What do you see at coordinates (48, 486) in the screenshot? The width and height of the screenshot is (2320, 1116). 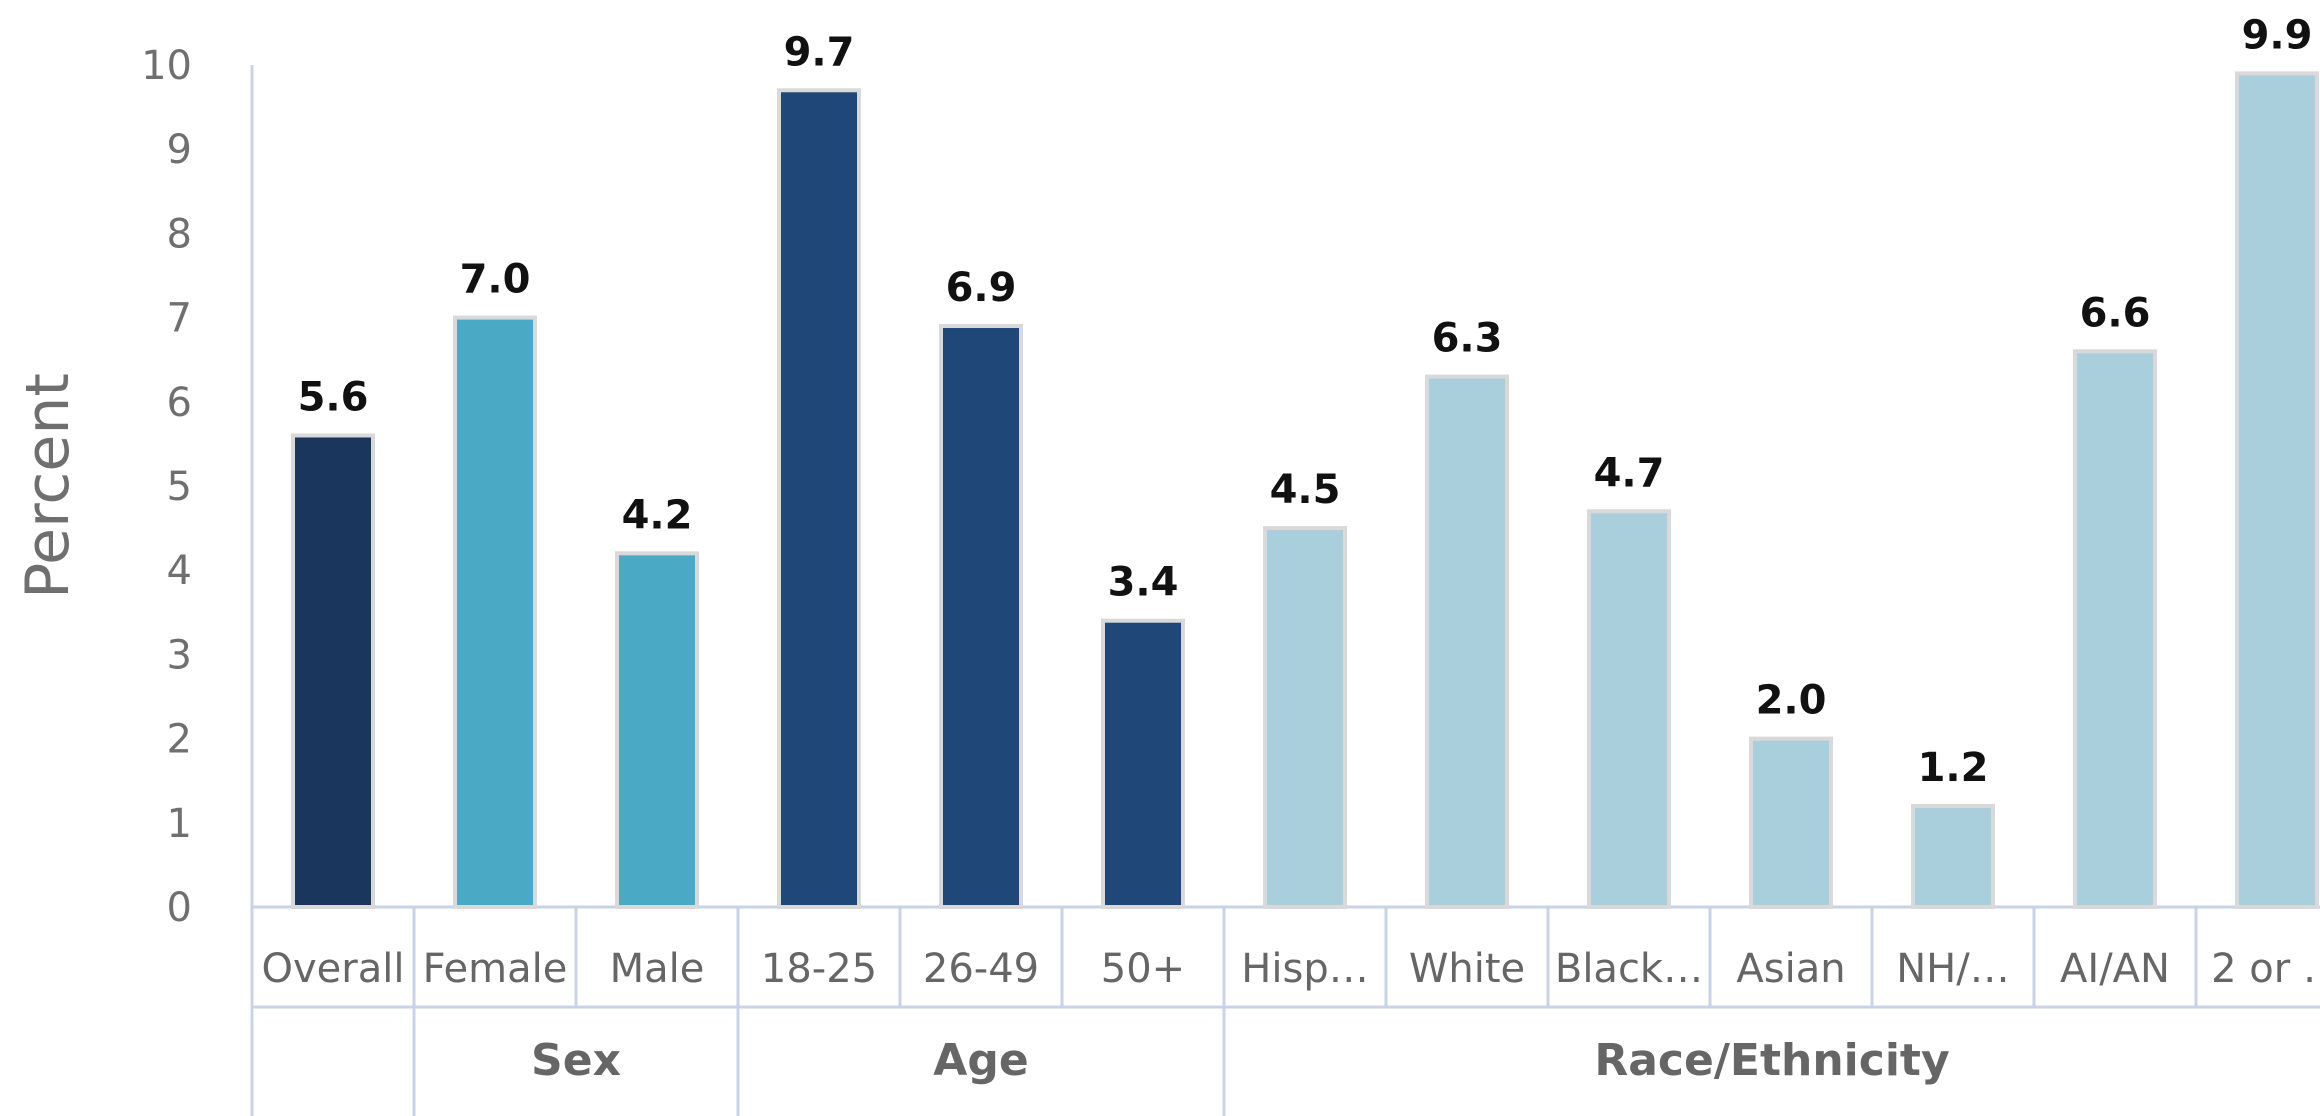 I see `y-axis-label: Percent` at bounding box center [48, 486].